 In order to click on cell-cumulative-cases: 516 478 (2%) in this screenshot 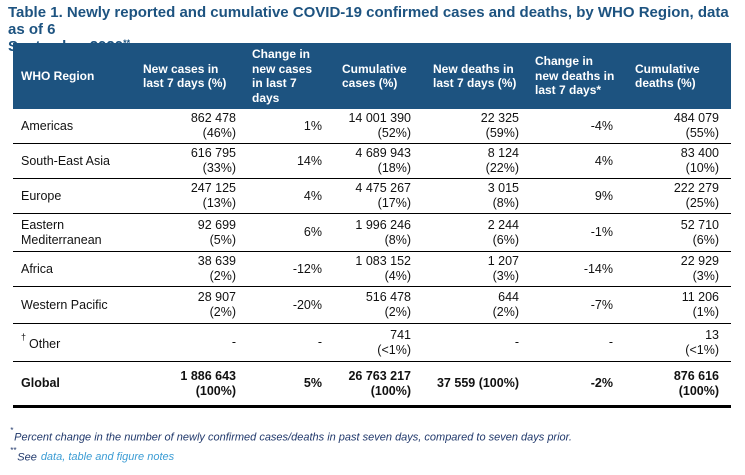, I will do `click(388, 304)`.